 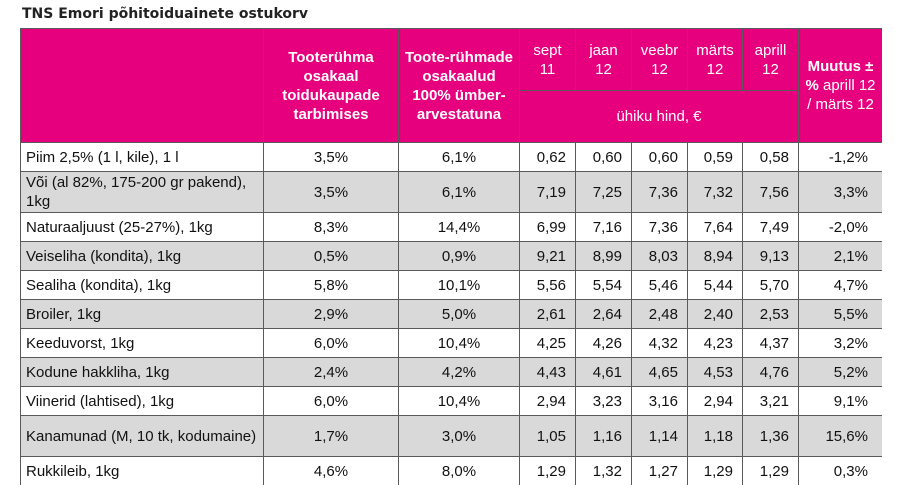 What do you see at coordinates (840, 401) in the screenshot?
I see `change-cell: 9,1%` at bounding box center [840, 401].